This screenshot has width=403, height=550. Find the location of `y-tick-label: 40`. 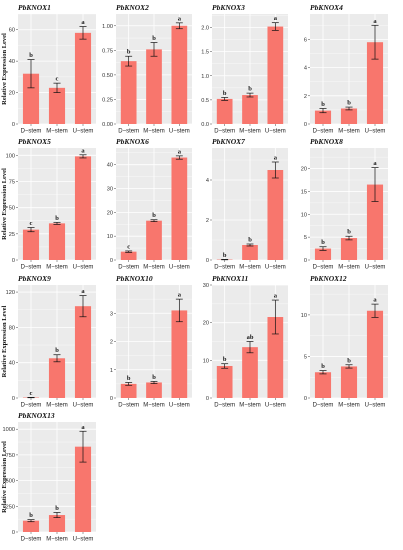

y-tick-label: 40 is located at coordinates (12, 62).